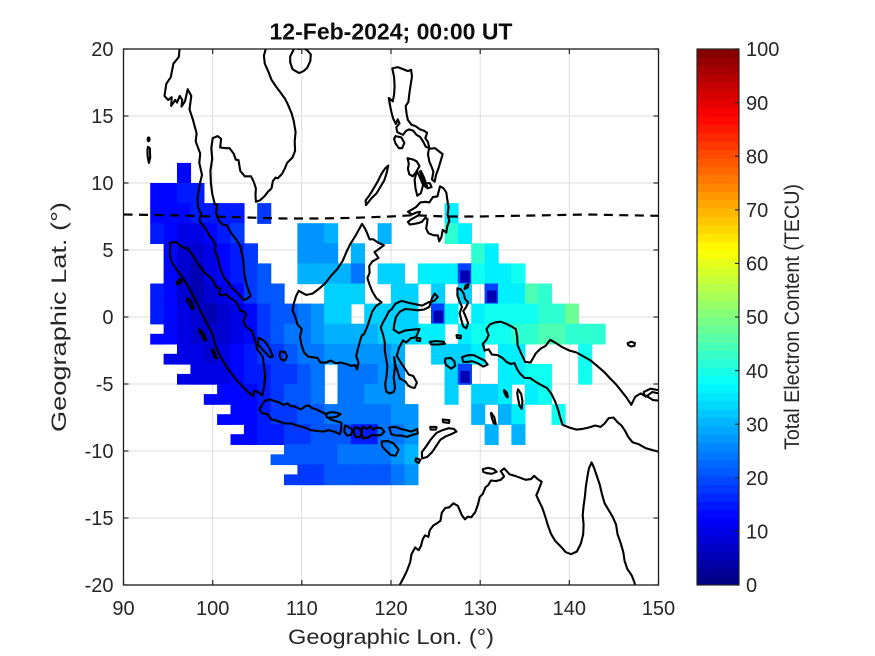  I want to click on svg-text: 60, so click(757, 265).